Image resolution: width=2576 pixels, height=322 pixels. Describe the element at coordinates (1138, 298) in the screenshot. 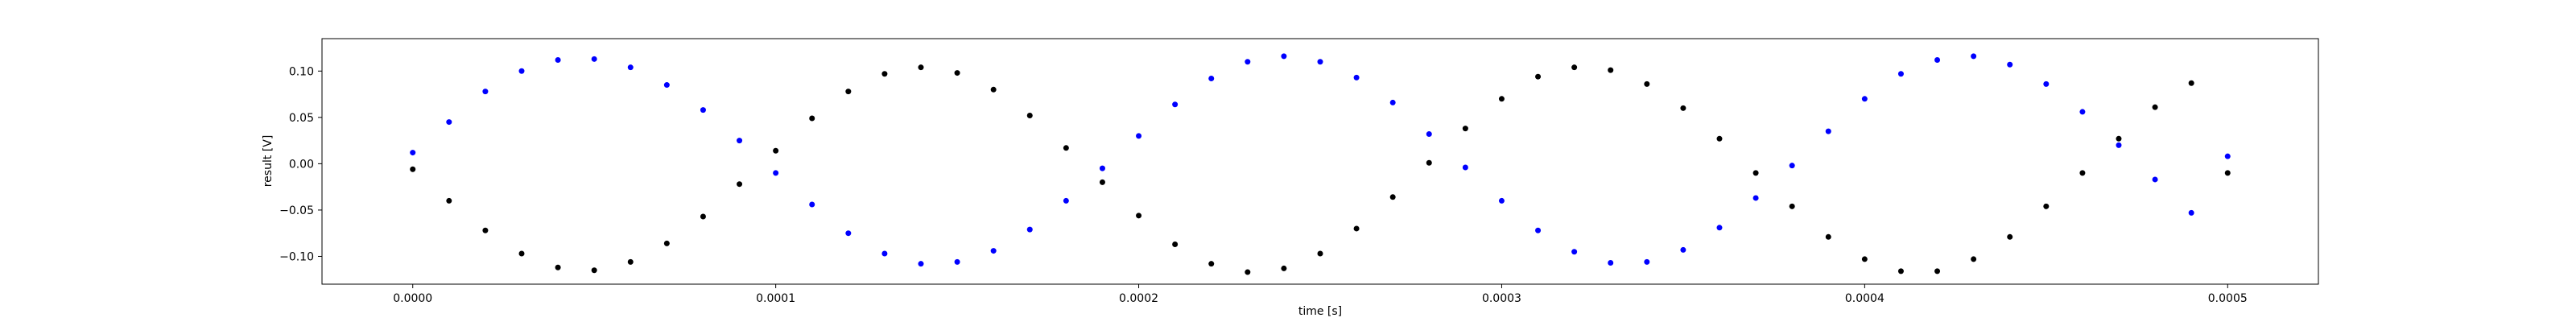

I see `x-tick-label: 0.0002` at that location.